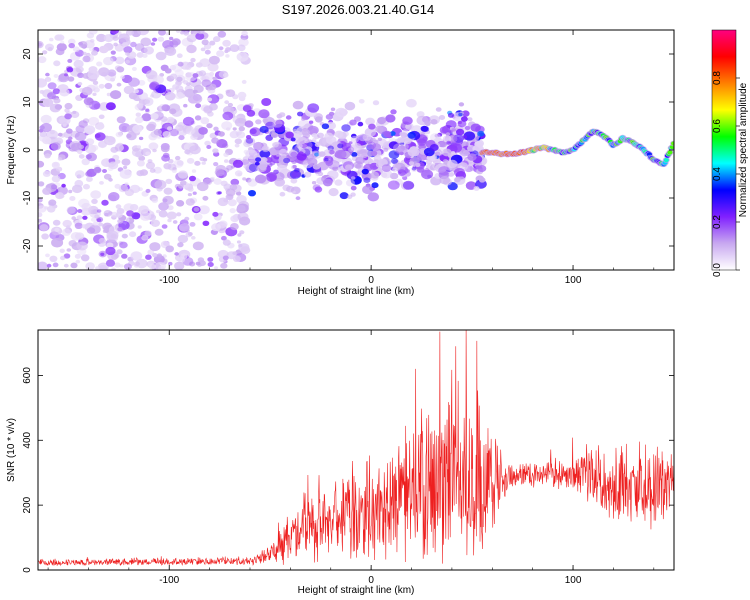  Describe the element at coordinates (169, 580) in the screenshot. I see `x-tick-label: -100` at that location.